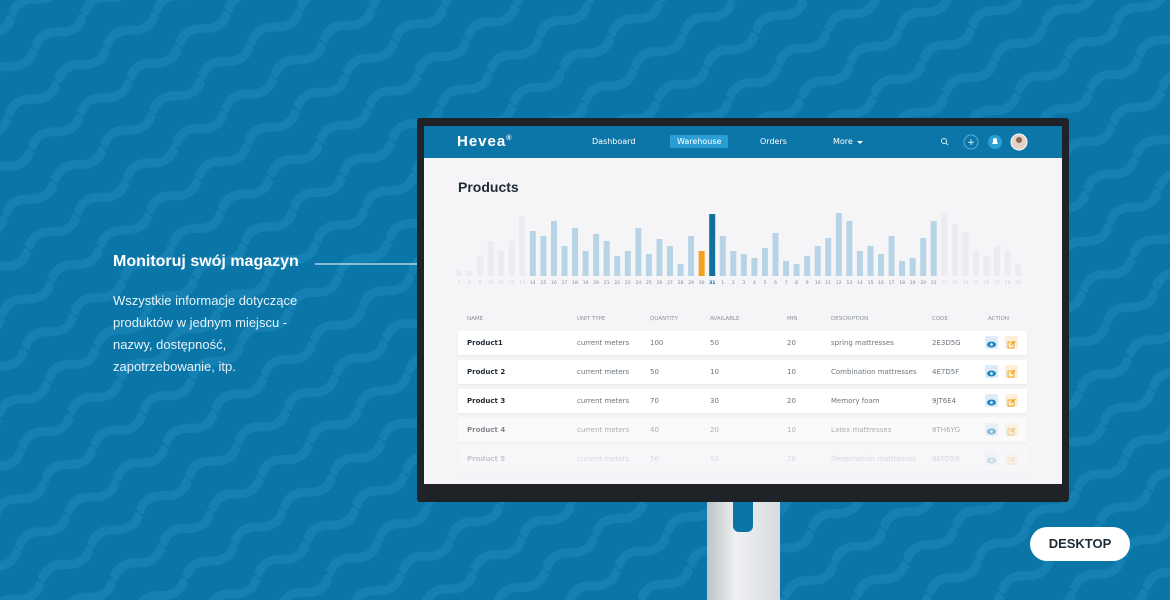  Describe the element at coordinates (874, 372) in the screenshot. I see `table-cell: Combination mattresses` at that location.